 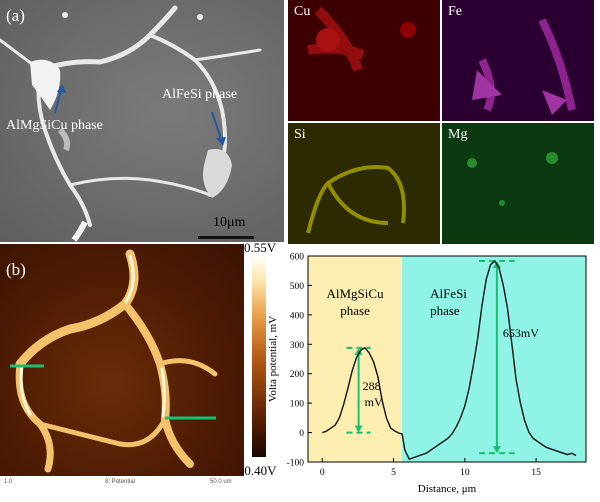 I want to click on colorbar, so click(x=259, y=356).